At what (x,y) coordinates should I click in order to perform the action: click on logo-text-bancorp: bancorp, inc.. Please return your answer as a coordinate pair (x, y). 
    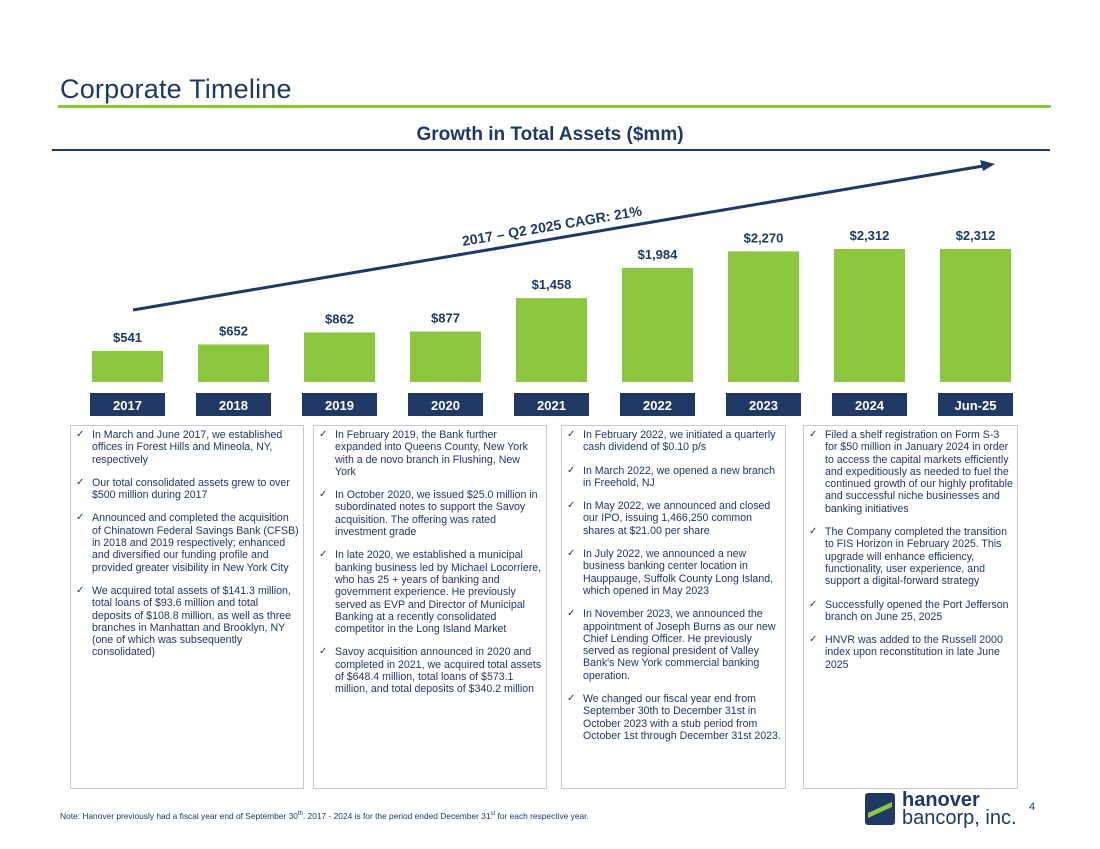
    Looking at the image, I should click on (959, 818).